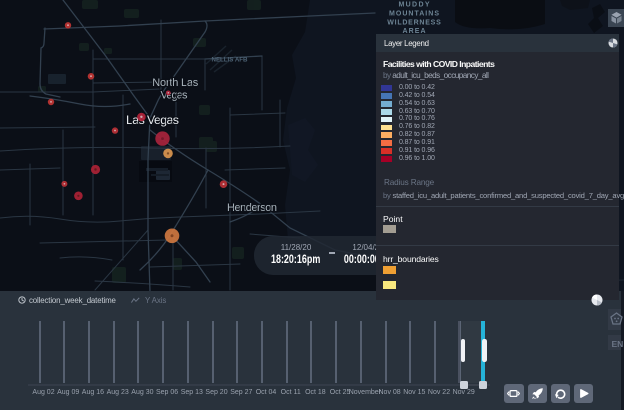  What do you see at coordinates (414, 23) in the screenshot?
I see `svg-text: WILDERNESS` at bounding box center [414, 23].